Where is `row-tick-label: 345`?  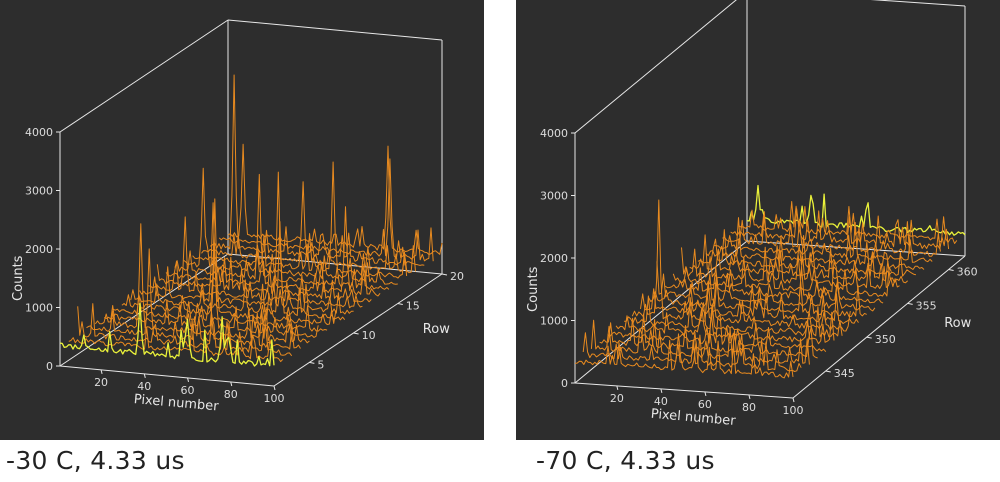
row-tick-label: 345 is located at coordinates (844, 373).